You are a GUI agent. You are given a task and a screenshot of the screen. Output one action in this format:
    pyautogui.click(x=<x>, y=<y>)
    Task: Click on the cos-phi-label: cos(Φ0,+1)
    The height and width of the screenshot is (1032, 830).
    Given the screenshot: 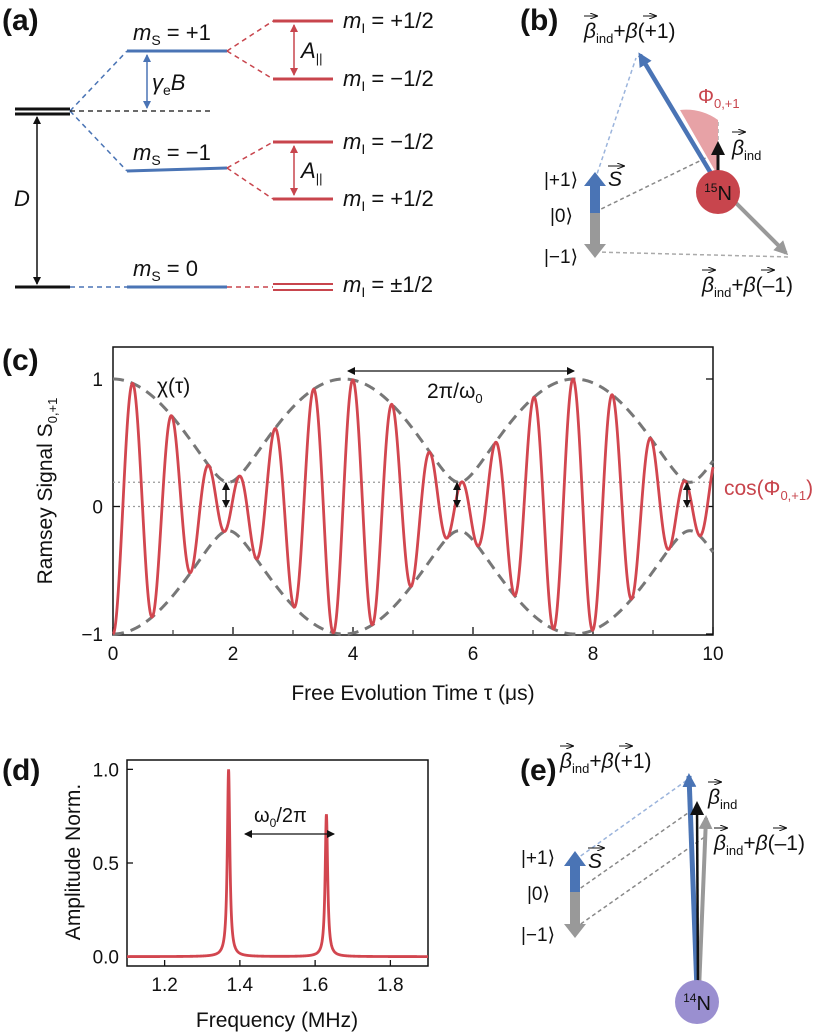 What is the action you would take?
    pyautogui.click(x=768, y=490)
    